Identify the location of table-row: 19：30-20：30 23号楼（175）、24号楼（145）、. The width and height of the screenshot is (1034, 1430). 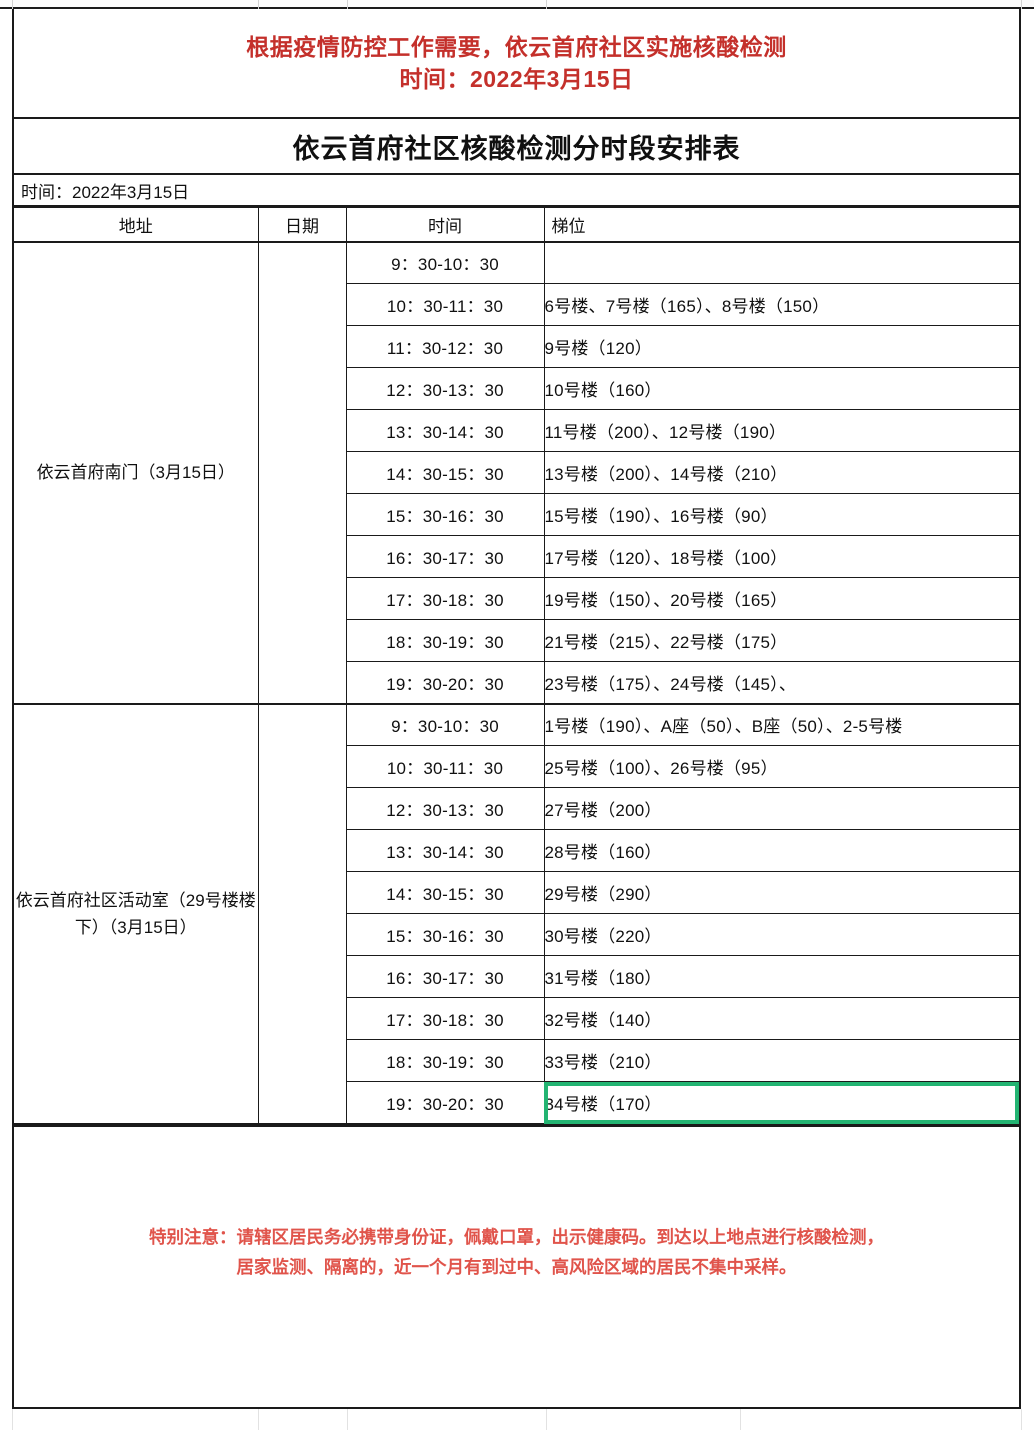
(516, 683).